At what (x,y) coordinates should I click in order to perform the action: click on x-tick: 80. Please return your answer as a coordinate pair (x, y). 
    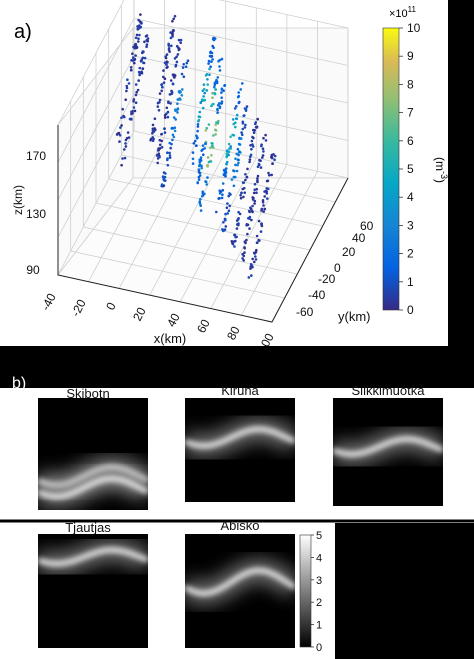
    Looking at the image, I should click on (233, 333).